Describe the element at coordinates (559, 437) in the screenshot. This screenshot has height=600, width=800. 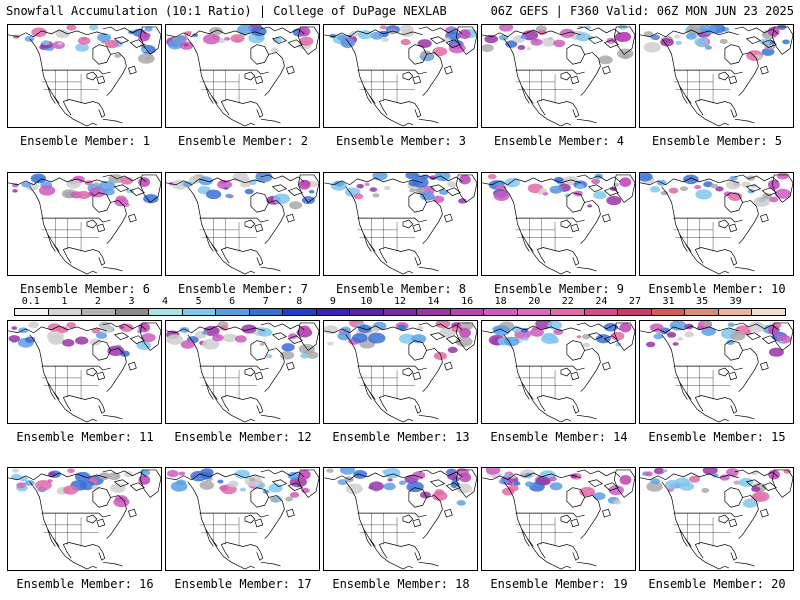
I see `ensemble-member-label: Ensemble Member: 14` at that location.